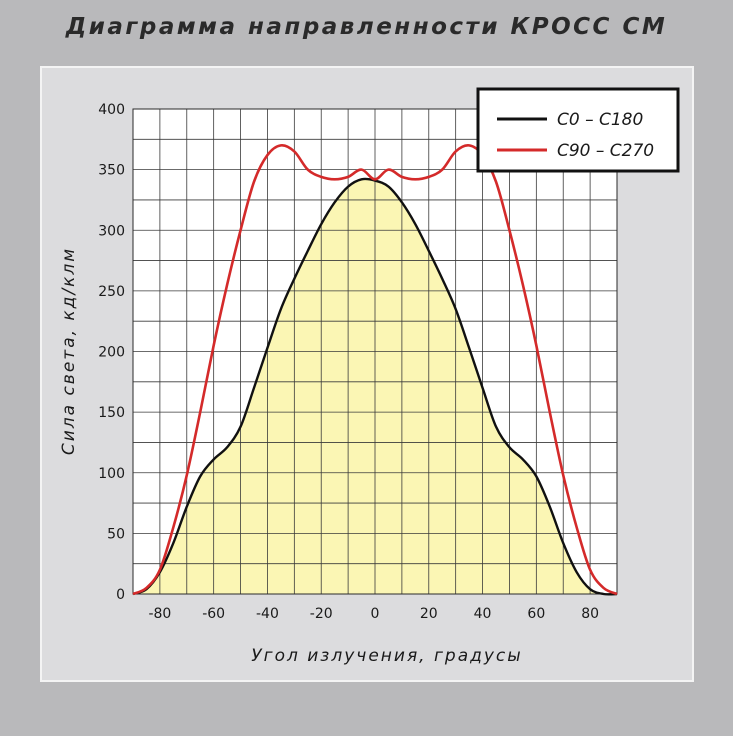 The image size is (733, 736). What do you see at coordinates (590, 614) in the screenshot?
I see `x-tick-label: 80` at bounding box center [590, 614].